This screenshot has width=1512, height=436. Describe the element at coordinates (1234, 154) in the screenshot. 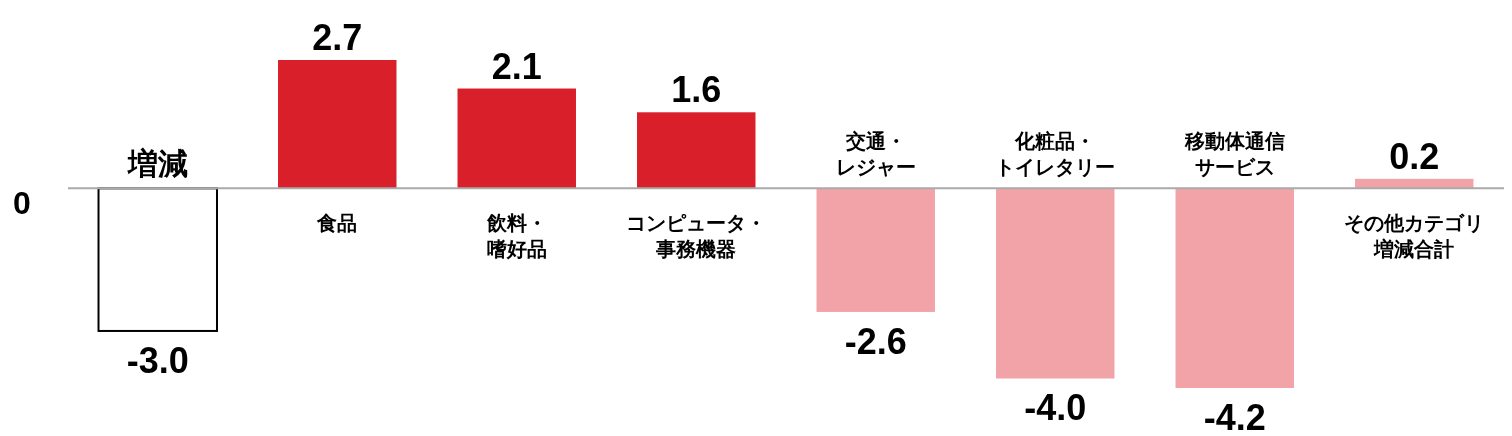

I see `x-tick-label: 移動体通信サービス` at that location.